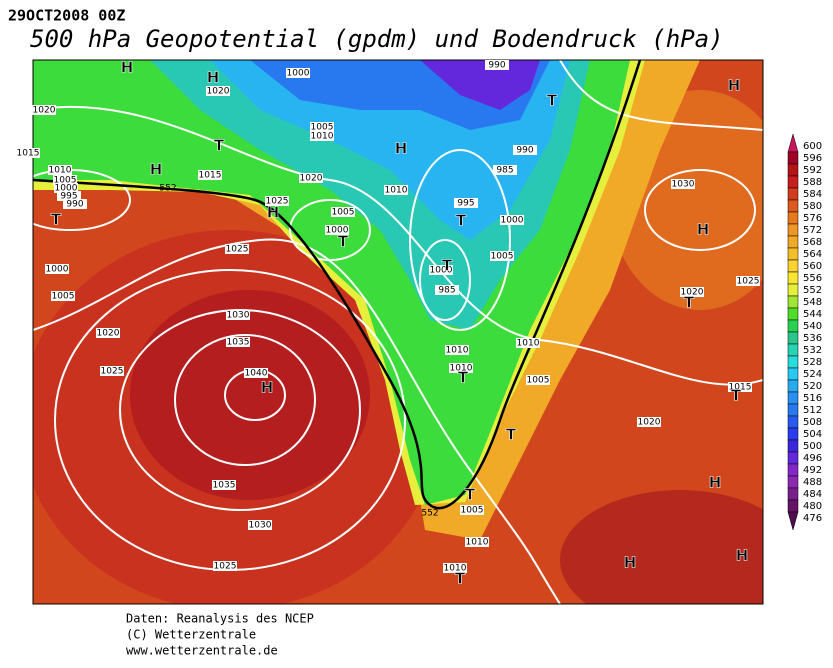 Image resolution: width=833 pixels, height=668 pixels. Describe the element at coordinates (812, 506) in the screenshot. I see `colorbar-label: 480` at that location.